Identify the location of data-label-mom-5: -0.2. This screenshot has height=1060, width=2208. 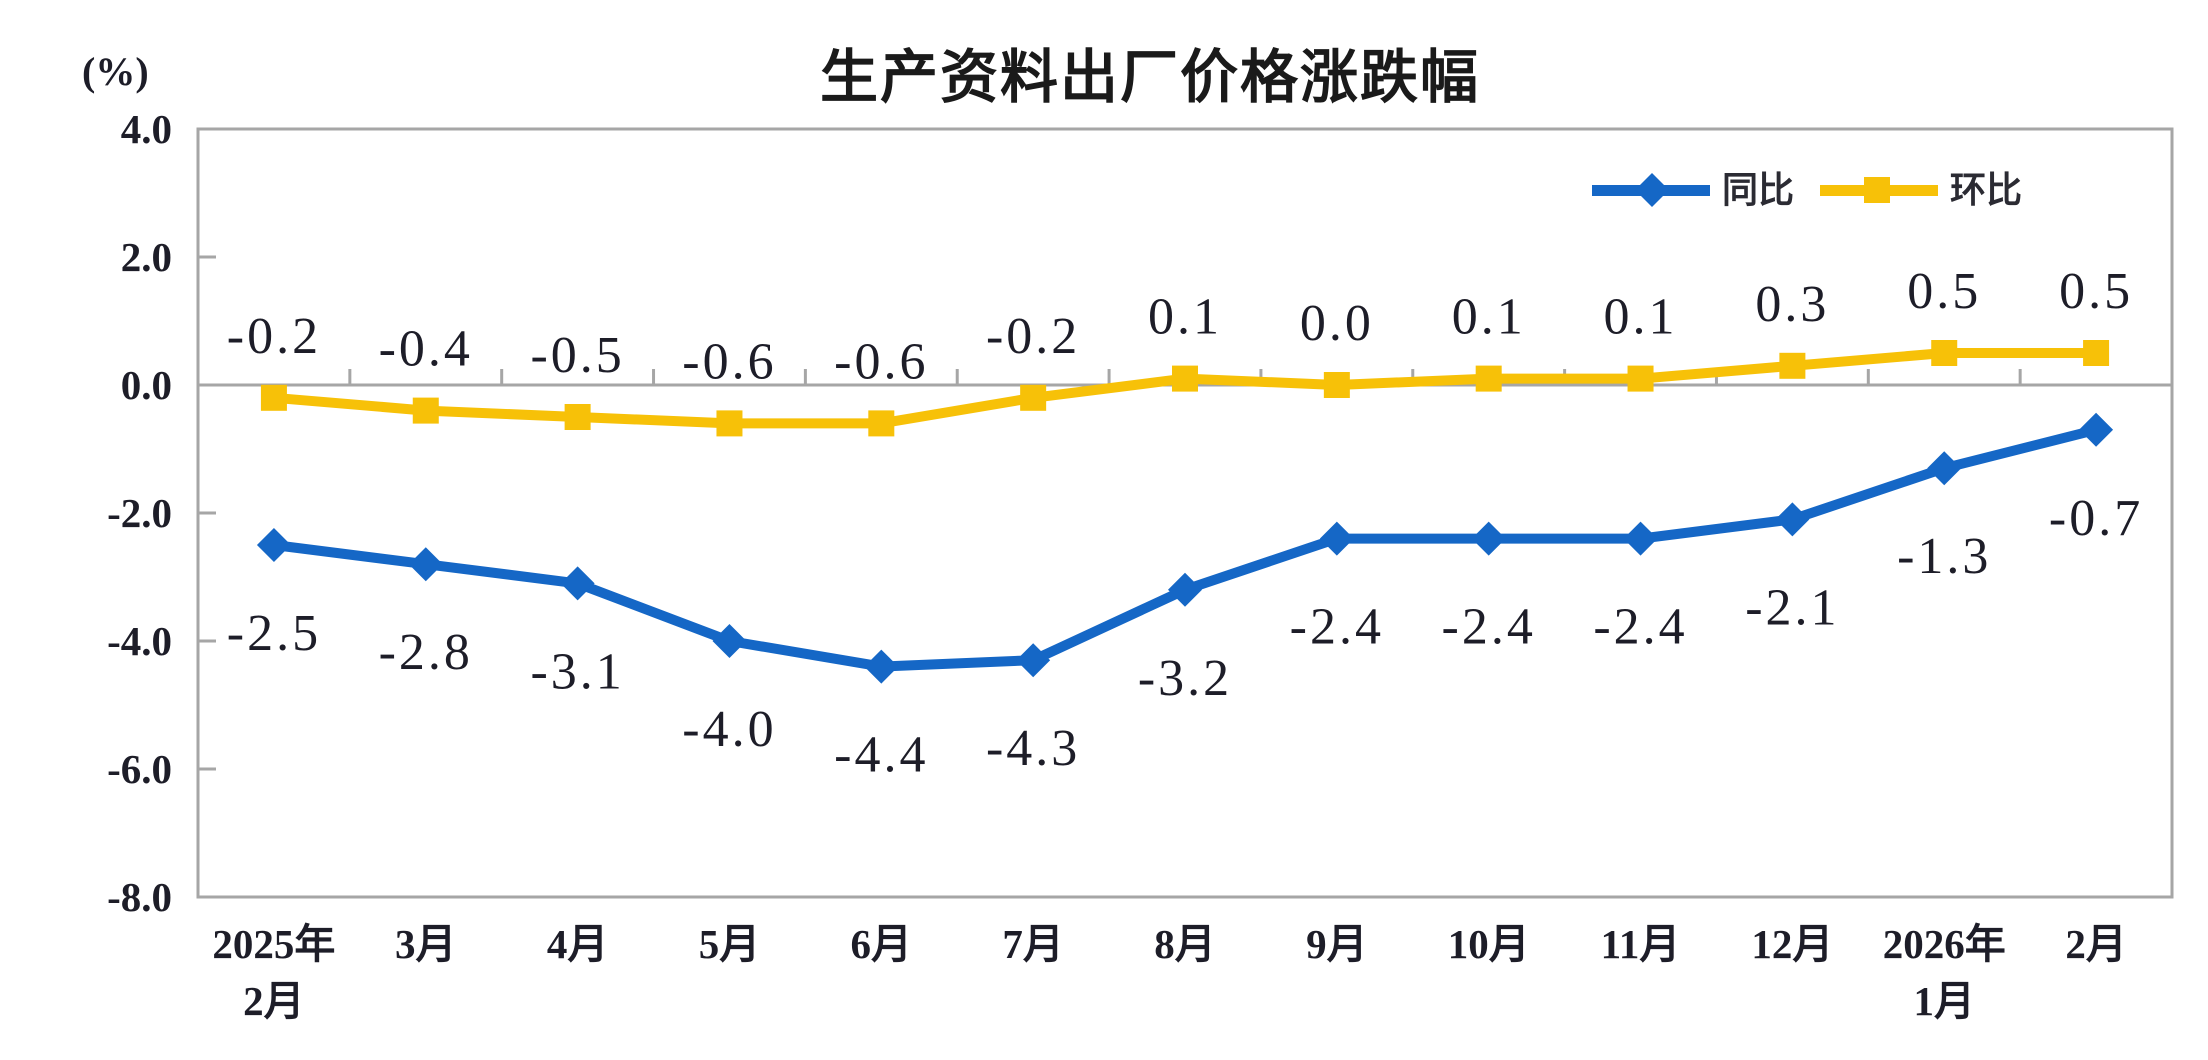
(1033, 336).